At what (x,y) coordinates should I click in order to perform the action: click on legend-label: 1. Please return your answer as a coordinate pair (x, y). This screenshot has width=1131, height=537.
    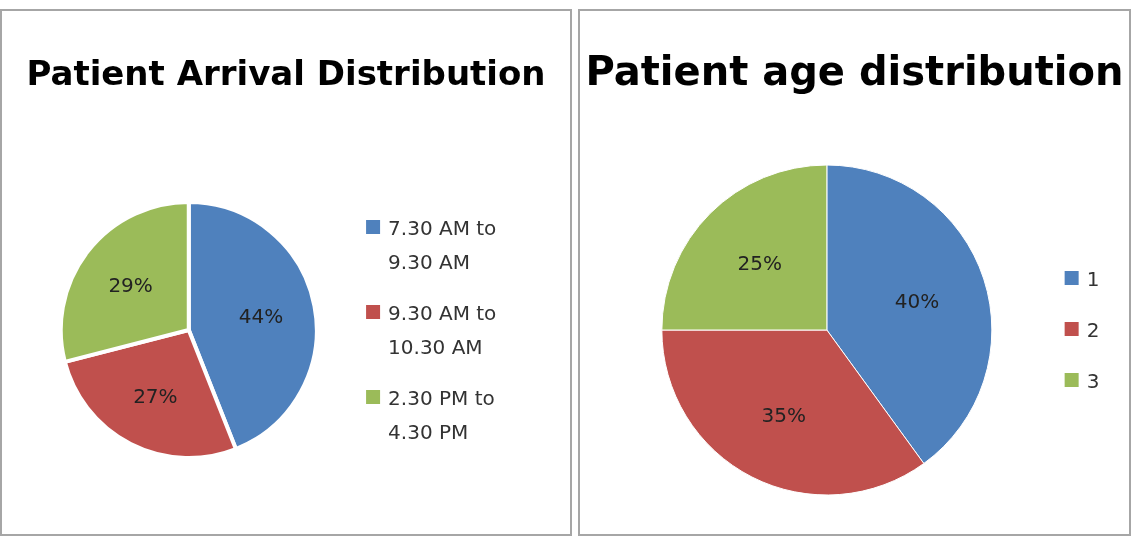
    Looking at the image, I should click on (1093, 279).